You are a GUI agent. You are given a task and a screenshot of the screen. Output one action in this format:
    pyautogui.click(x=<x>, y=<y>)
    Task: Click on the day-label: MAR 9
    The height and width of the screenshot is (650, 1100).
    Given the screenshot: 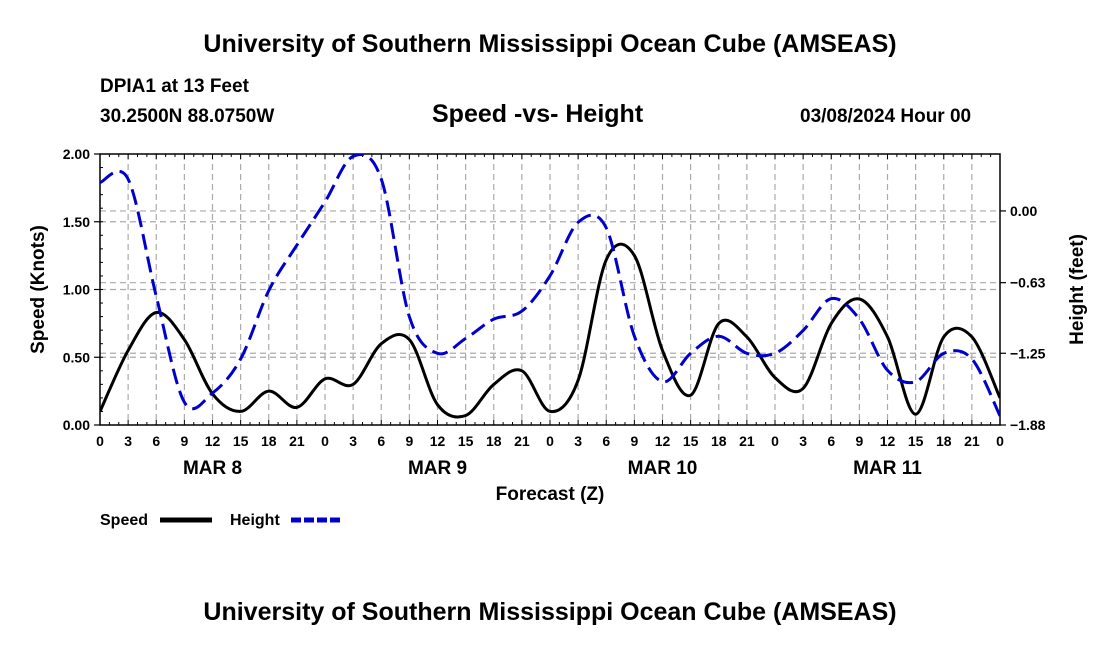 What is the action you would take?
    pyautogui.click(x=437, y=468)
    